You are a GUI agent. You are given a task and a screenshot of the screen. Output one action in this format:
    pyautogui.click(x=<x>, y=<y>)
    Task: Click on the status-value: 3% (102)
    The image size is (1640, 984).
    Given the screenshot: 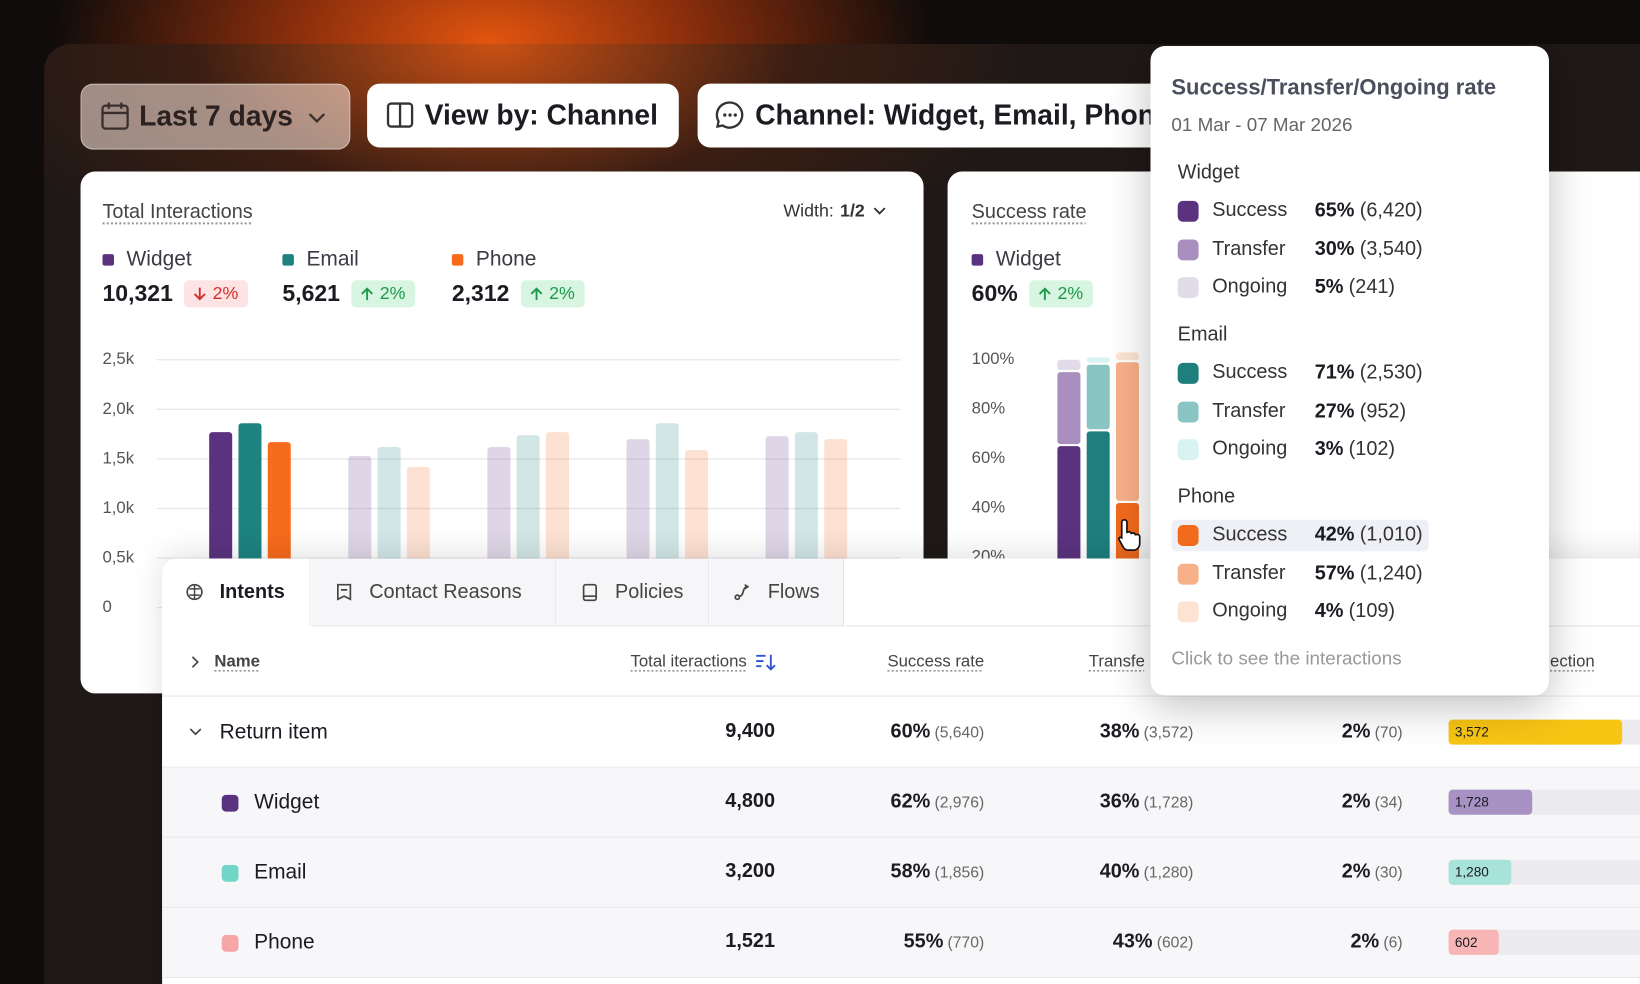 What is the action you would take?
    pyautogui.click(x=1355, y=449)
    